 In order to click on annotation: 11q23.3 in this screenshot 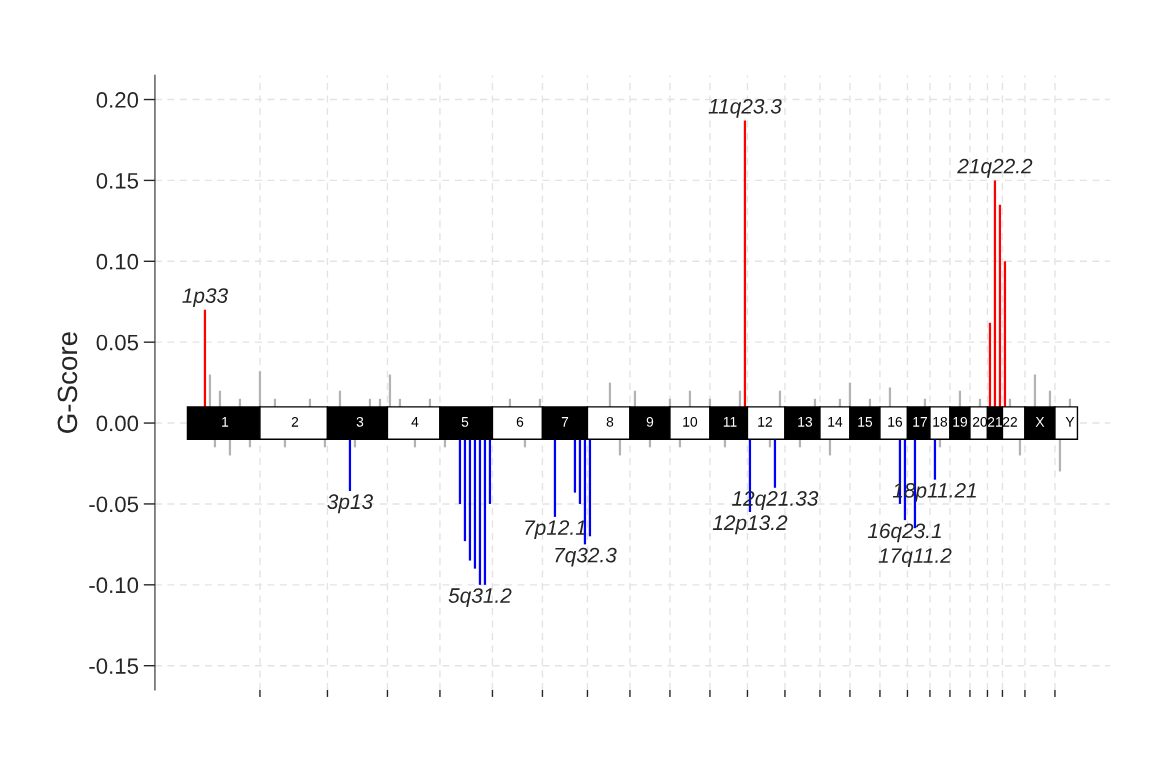, I will do `click(745, 108)`.